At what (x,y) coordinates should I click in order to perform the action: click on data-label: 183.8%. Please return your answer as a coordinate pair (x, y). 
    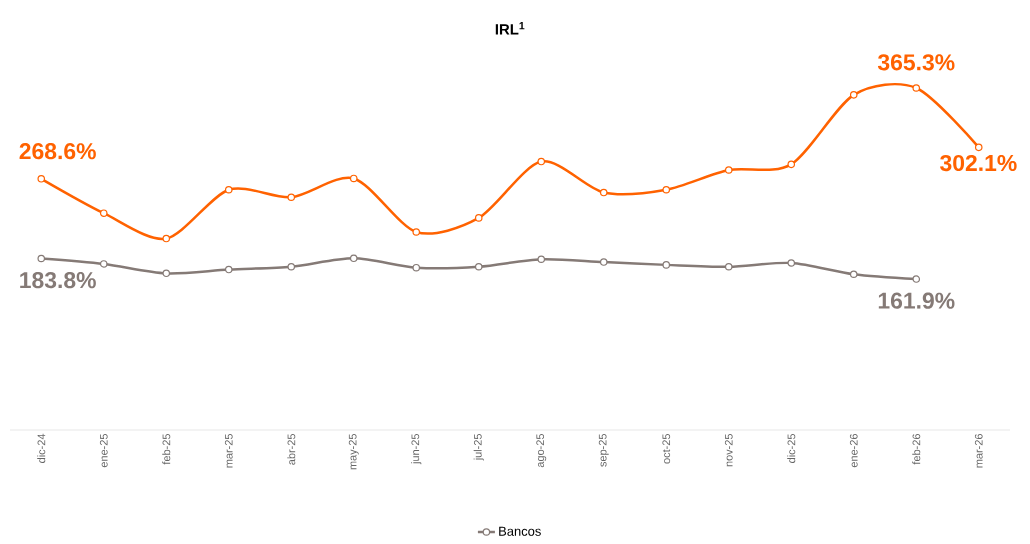
    Looking at the image, I should click on (58, 280).